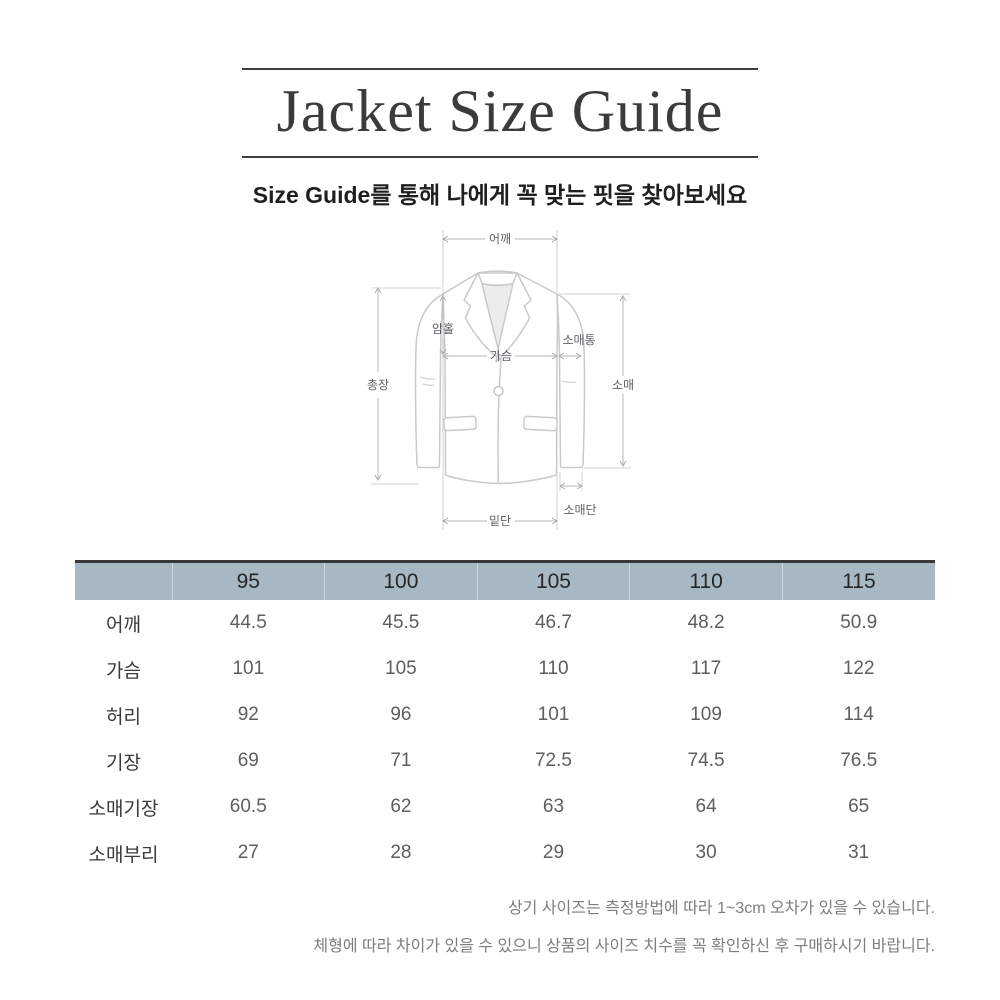  Describe the element at coordinates (706, 852) in the screenshot. I see `size-value: 30` at that location.